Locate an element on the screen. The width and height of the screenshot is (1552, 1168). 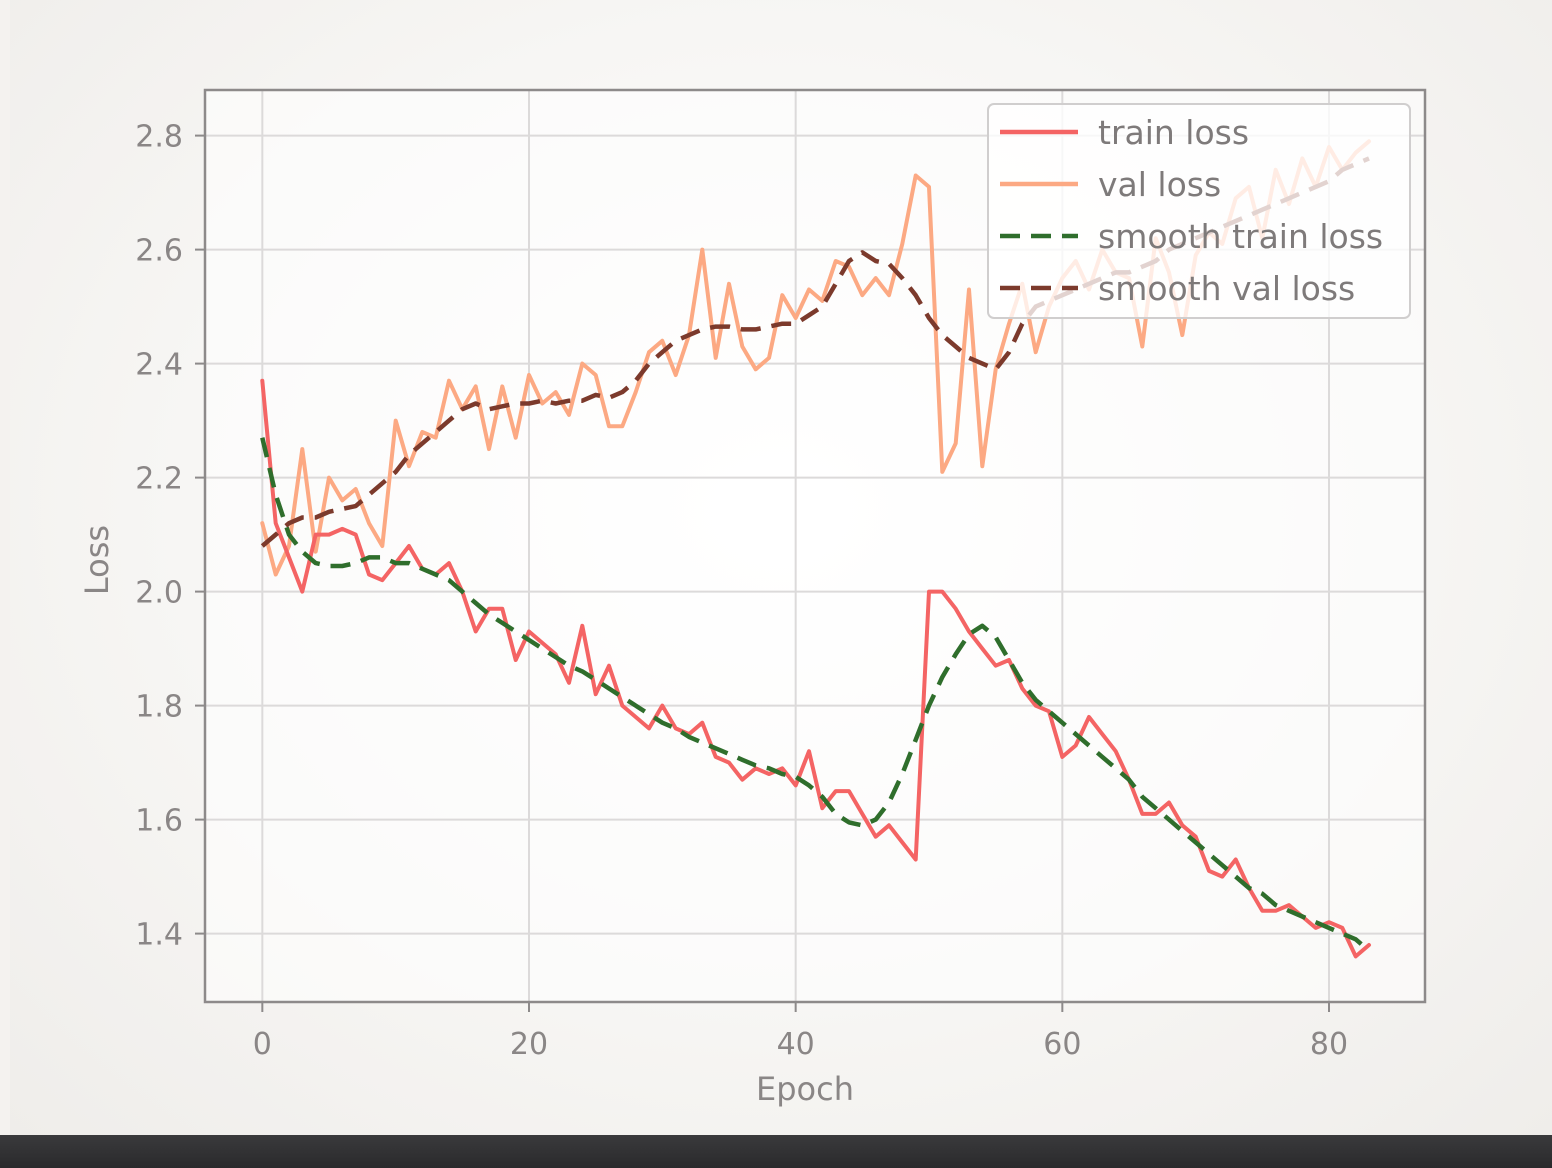
x-tick-label: 0 is located at coordinates (262, 1044).